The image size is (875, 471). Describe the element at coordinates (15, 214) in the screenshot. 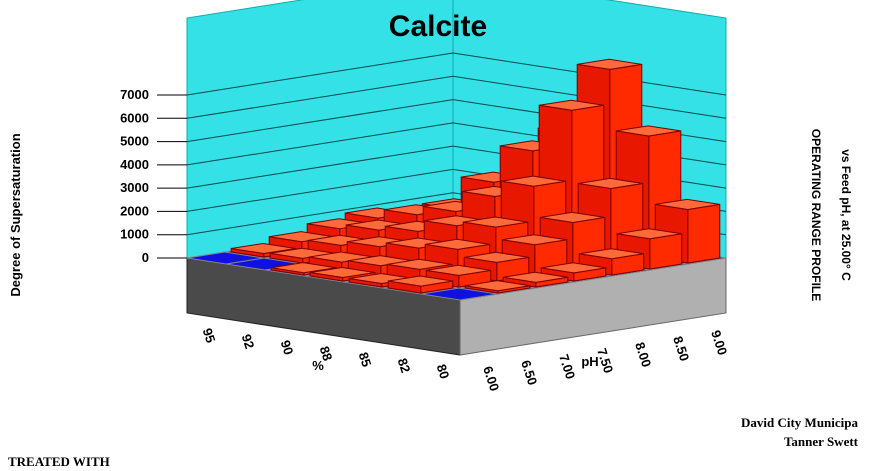

I see `z-axis-title: Degree of Supersaturation` at that location.